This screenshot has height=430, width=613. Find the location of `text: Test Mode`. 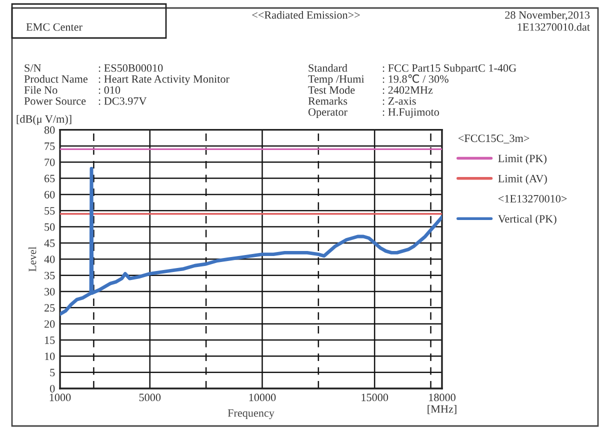

text: Test Mode is located at coordinates (331, 90).